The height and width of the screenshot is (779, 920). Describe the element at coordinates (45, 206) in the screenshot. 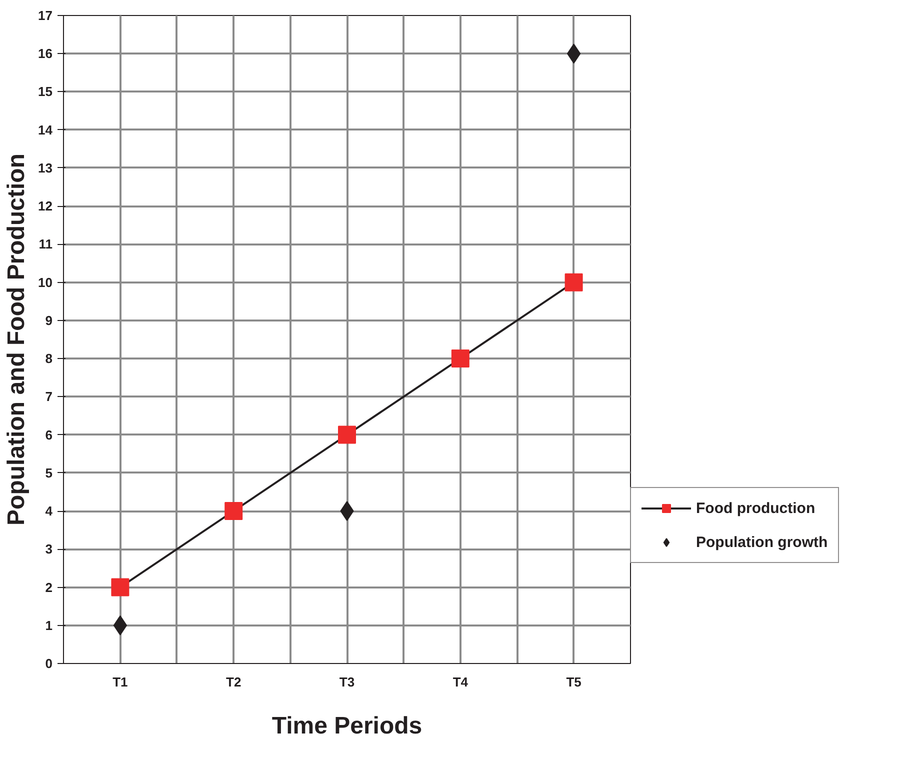

I see `y-tick-label: 12` at that location.